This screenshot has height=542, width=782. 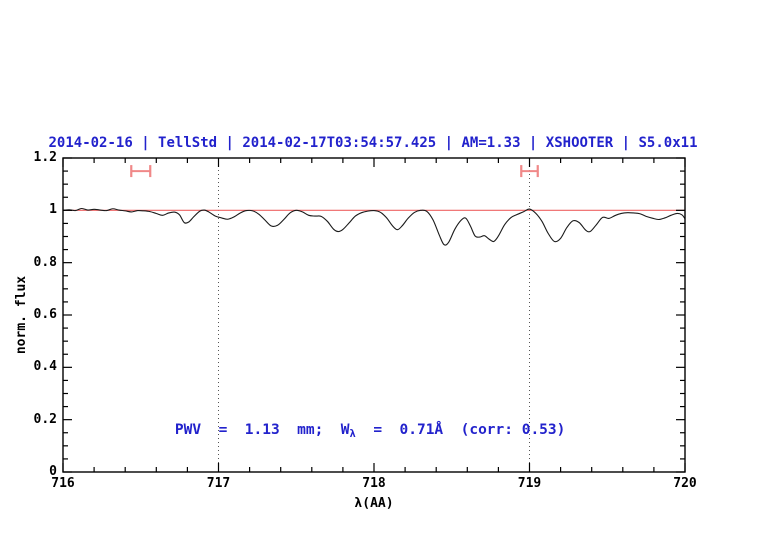 What do you see at coordinates (53, 471) in the screenshot?
I see `y-tick-label: 0` at bounding box center [53, 471].